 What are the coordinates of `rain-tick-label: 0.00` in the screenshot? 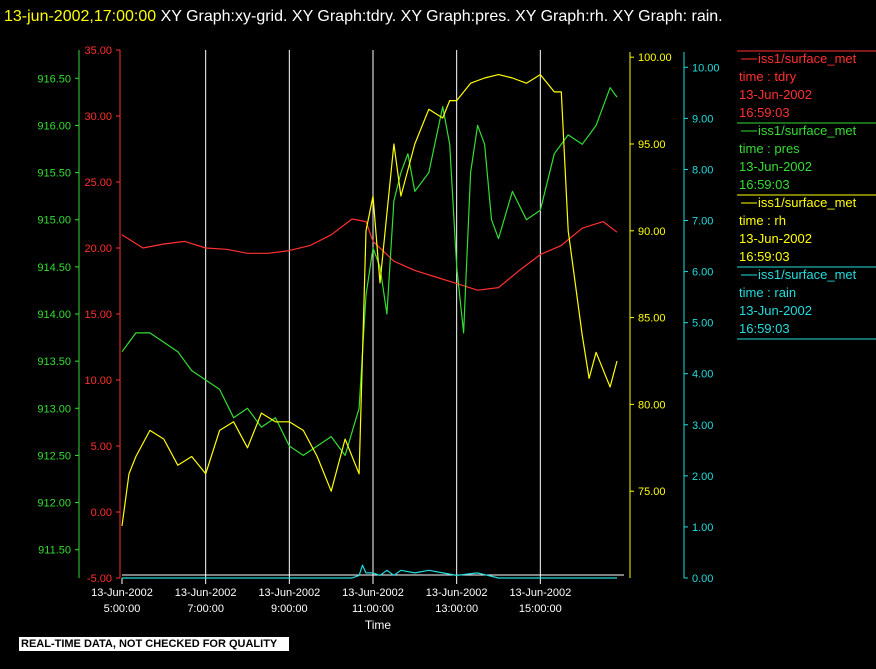 It's located at (702, 579).